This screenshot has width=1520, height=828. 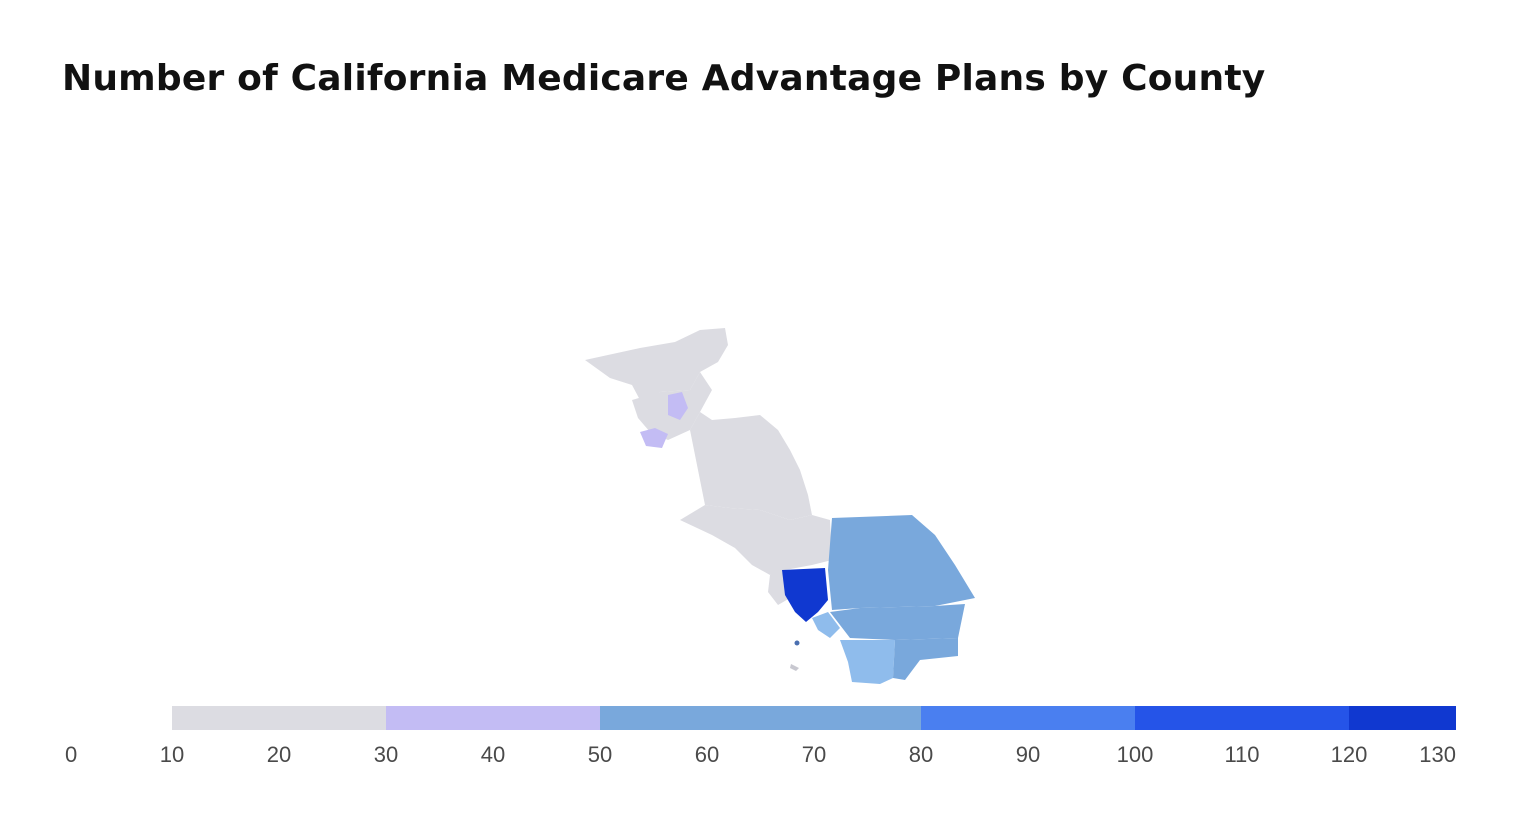 What do you see at coordinates (707, 754) in the screenshot?
I see `legend-tick-label: 60` at bounding box center [707, 754].